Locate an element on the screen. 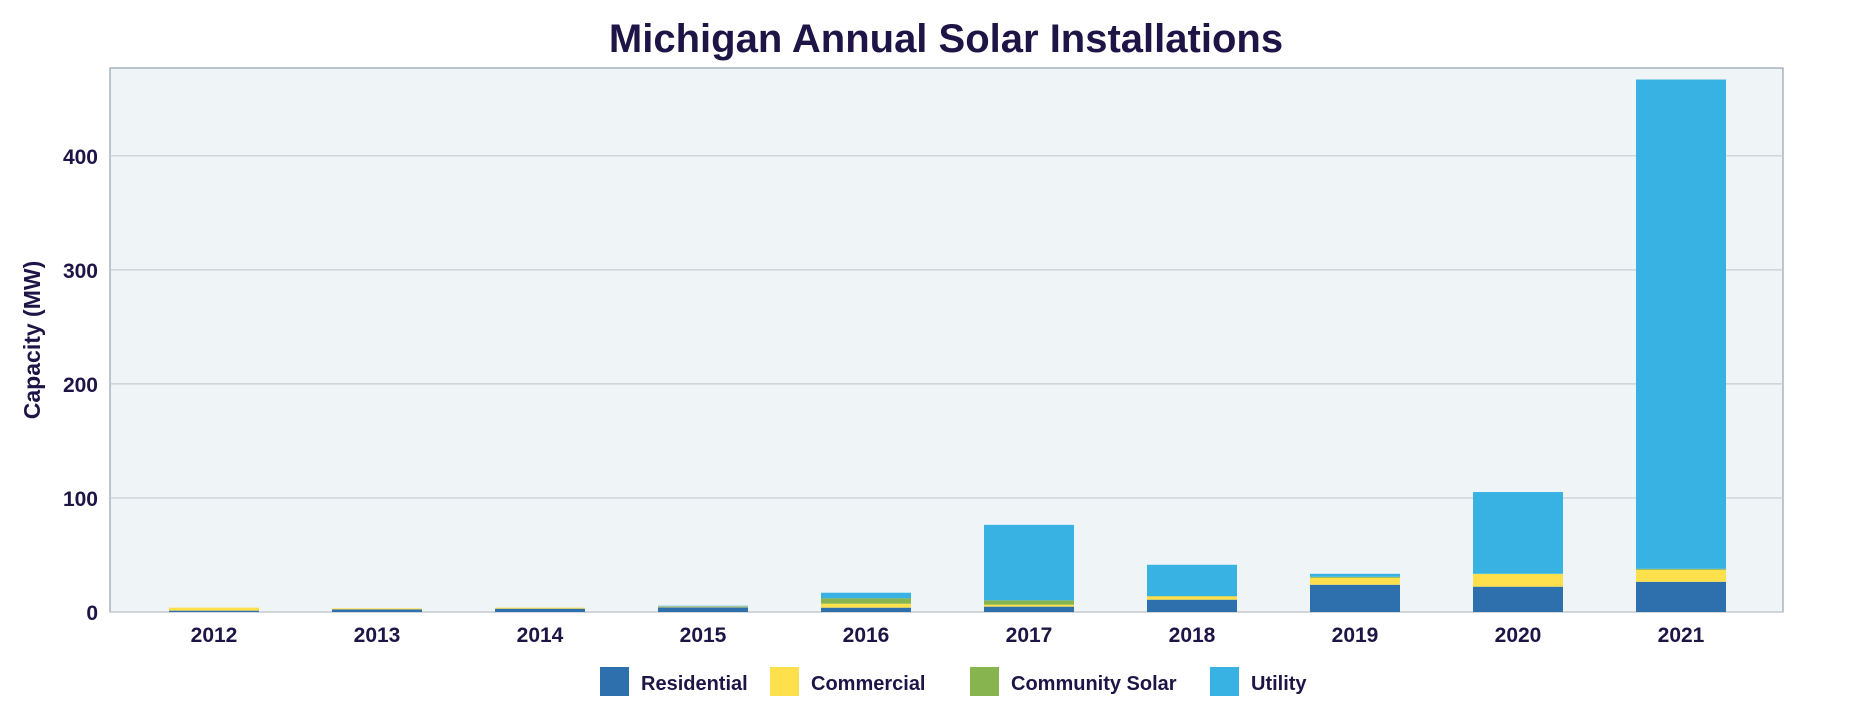 Image resolution: width=1872 pixels, height=725 pixels. bar-residential-2018 is located at coordinates (1192, 606).